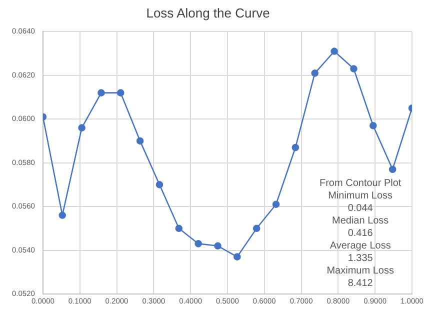  Describe the element at coordinates (208, 12) in the screenshot. I see `chart-title: Loss Along the Curve` at that location.